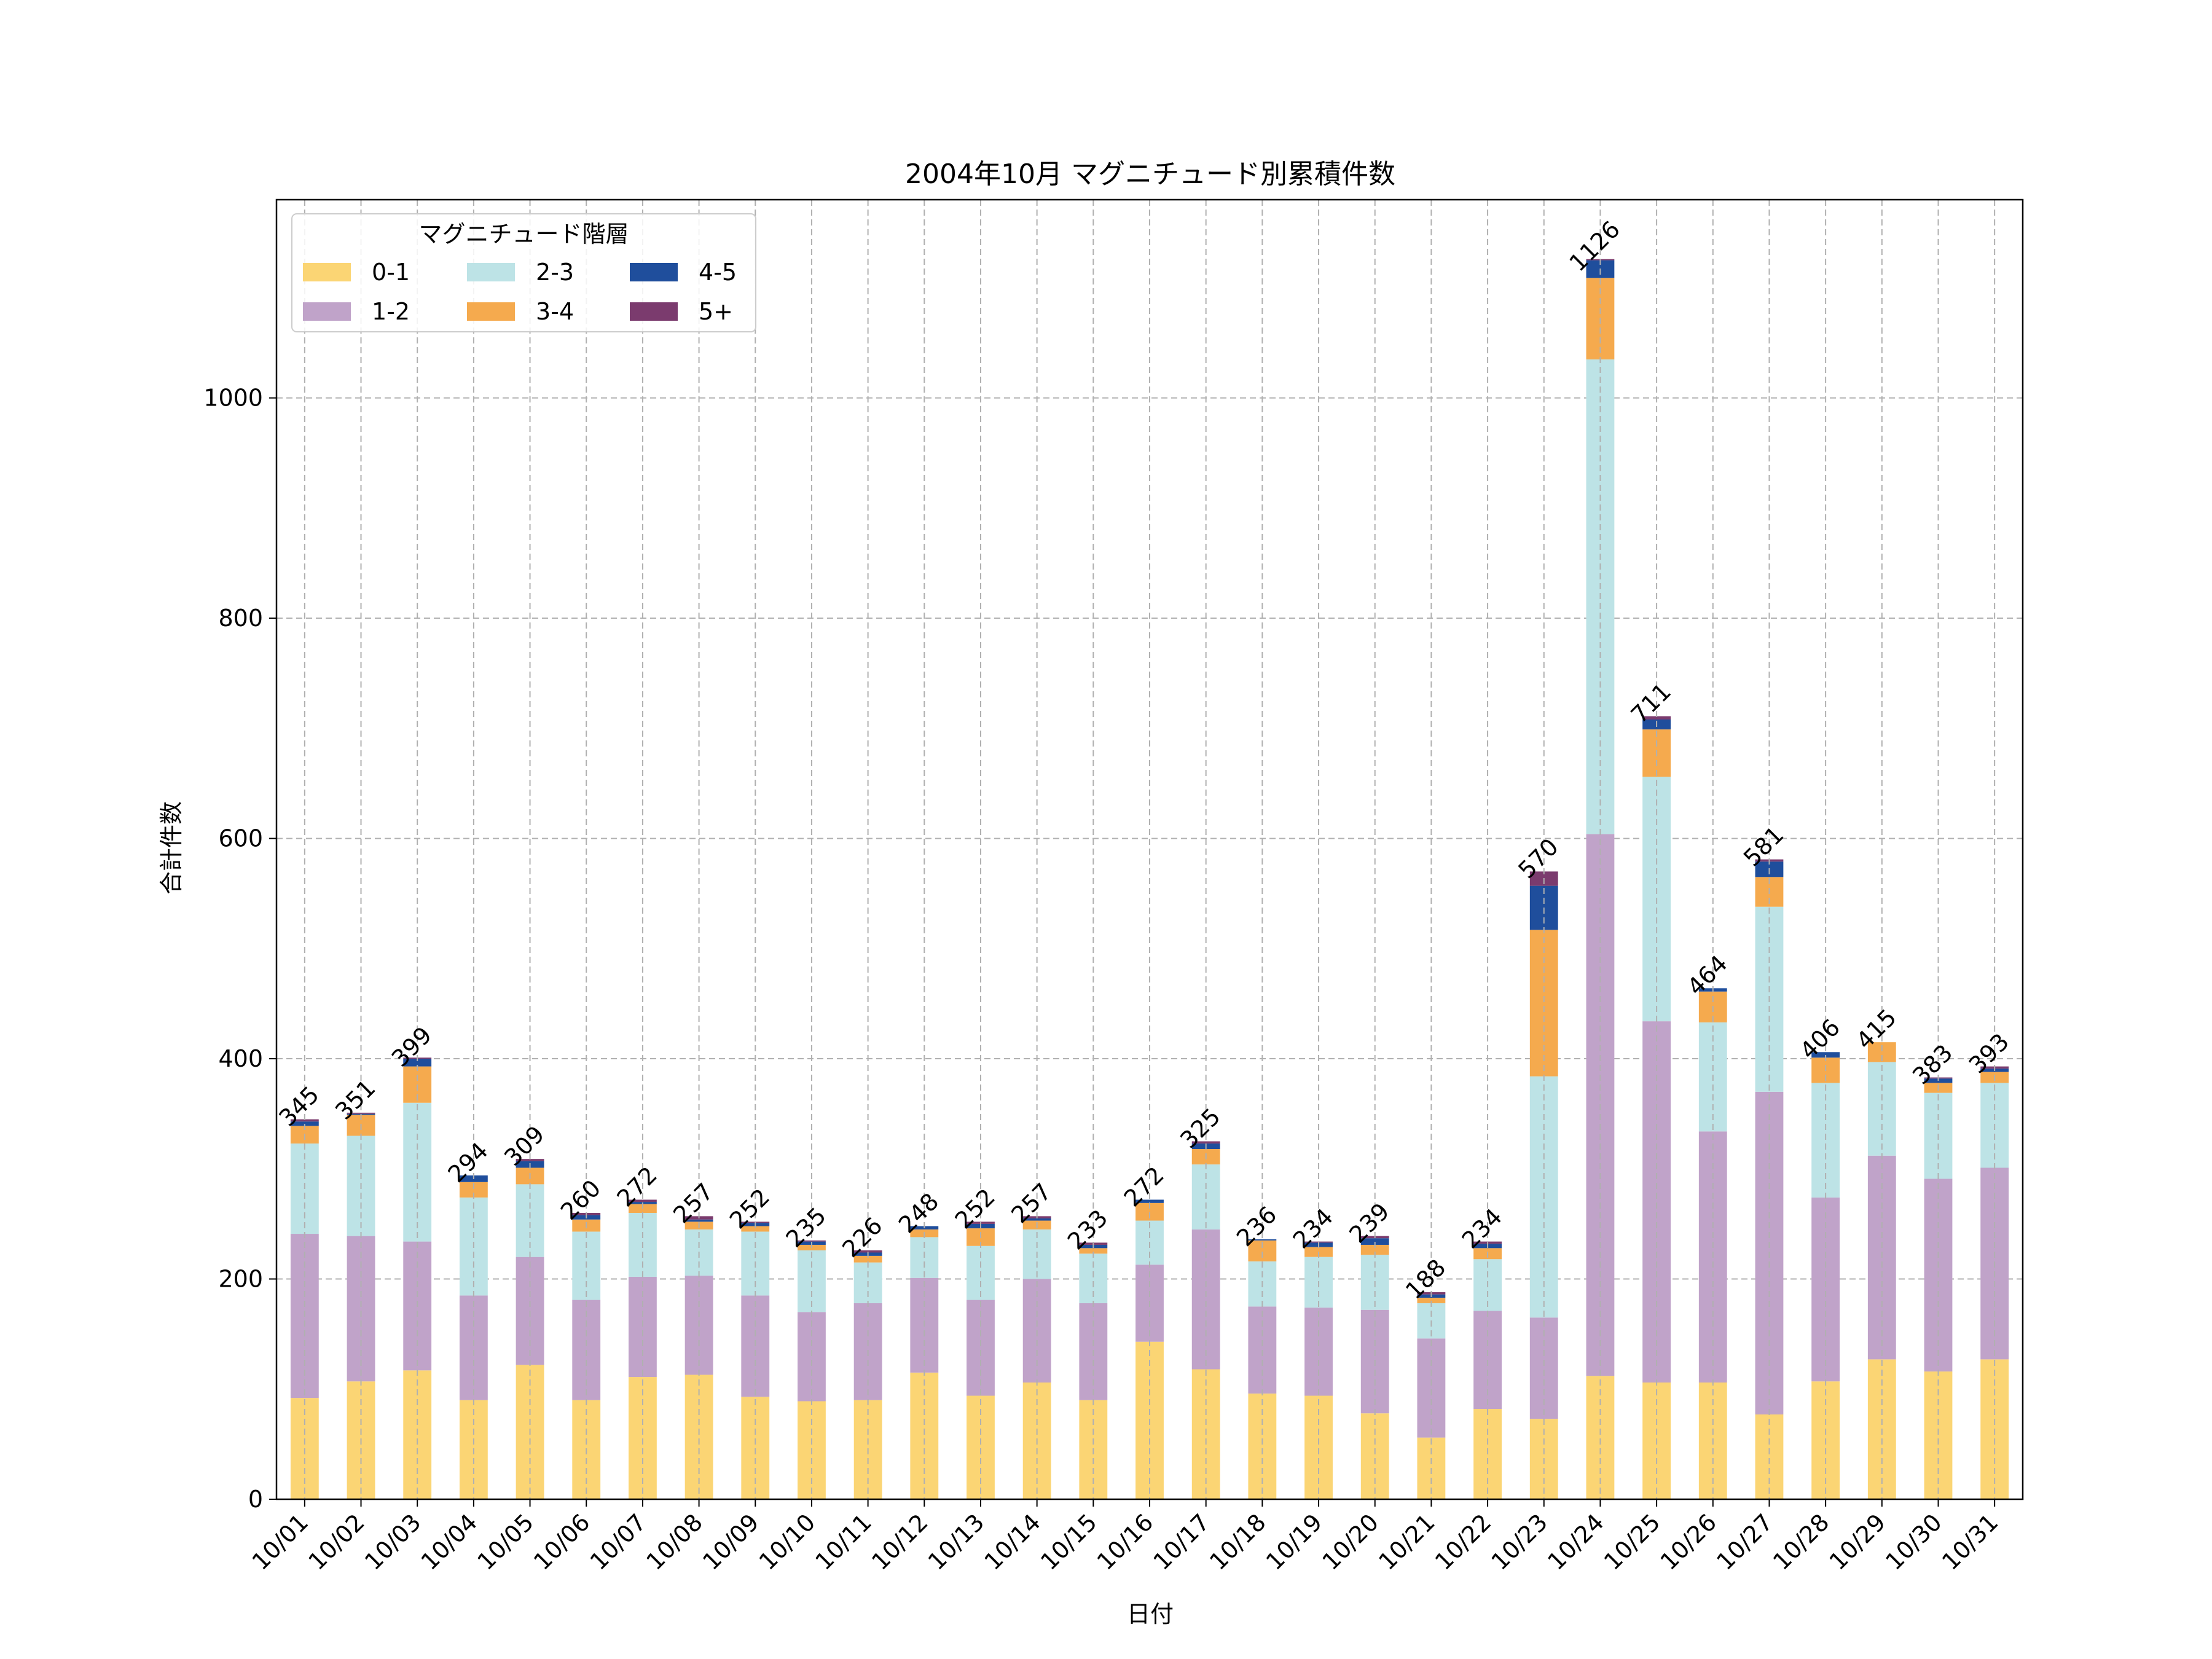 The width and height of the screenshot is (2212, 1659). Describe the element at coordinates (233, 398) in the screenshot. I see `y-tick-label: 1000` at that location.